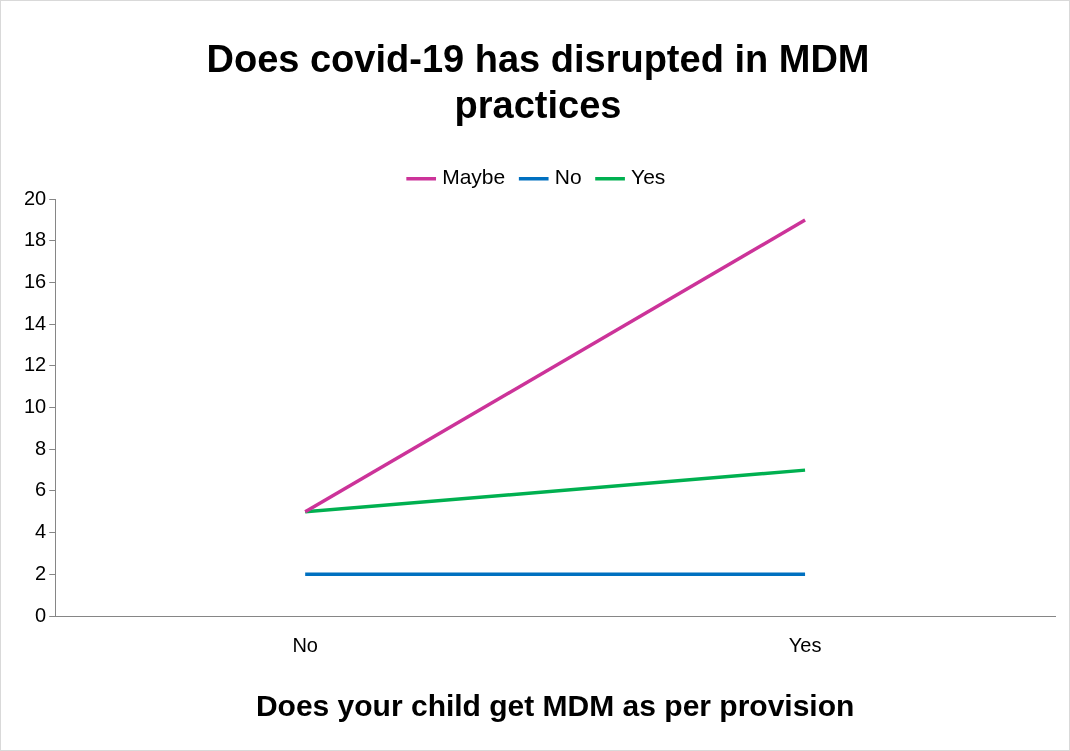  I want to click on y-tick-label: 6, so click(41, 489).